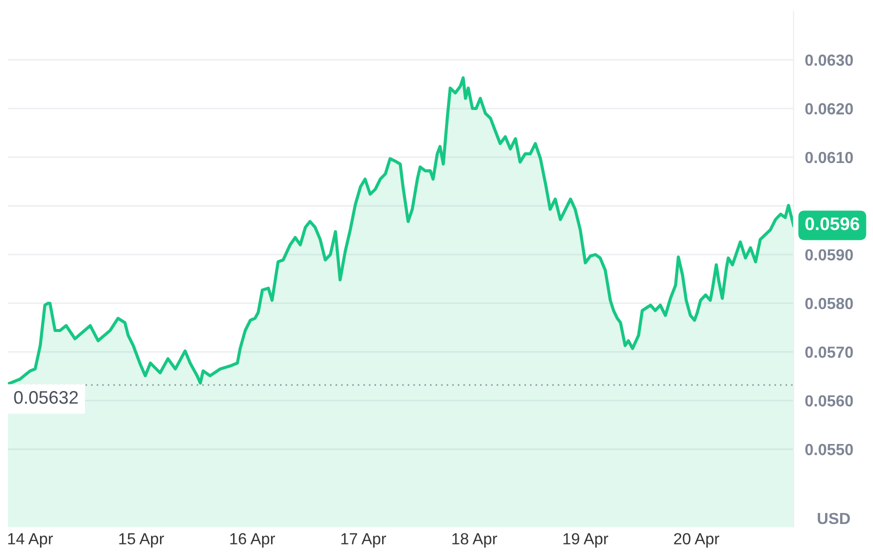 This screenshot has width=873, height=559. I want to click on y-tick-label: 0.0550, so click(829, 450).